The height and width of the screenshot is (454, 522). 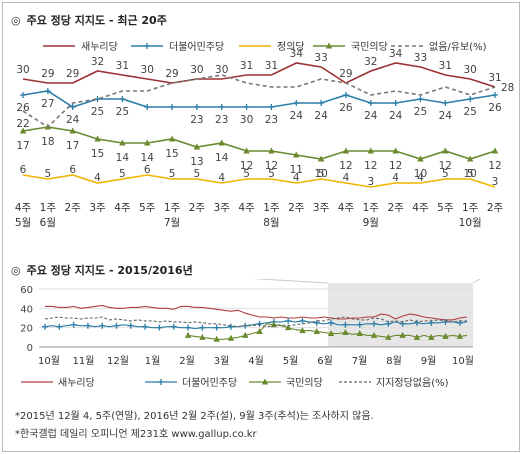 I want to click on bottom-x-axis: 10월 11월 12월 1월 2월 3월 4월 5월 6월 7월 8월 9월 10월, so click(x=256, y=361).